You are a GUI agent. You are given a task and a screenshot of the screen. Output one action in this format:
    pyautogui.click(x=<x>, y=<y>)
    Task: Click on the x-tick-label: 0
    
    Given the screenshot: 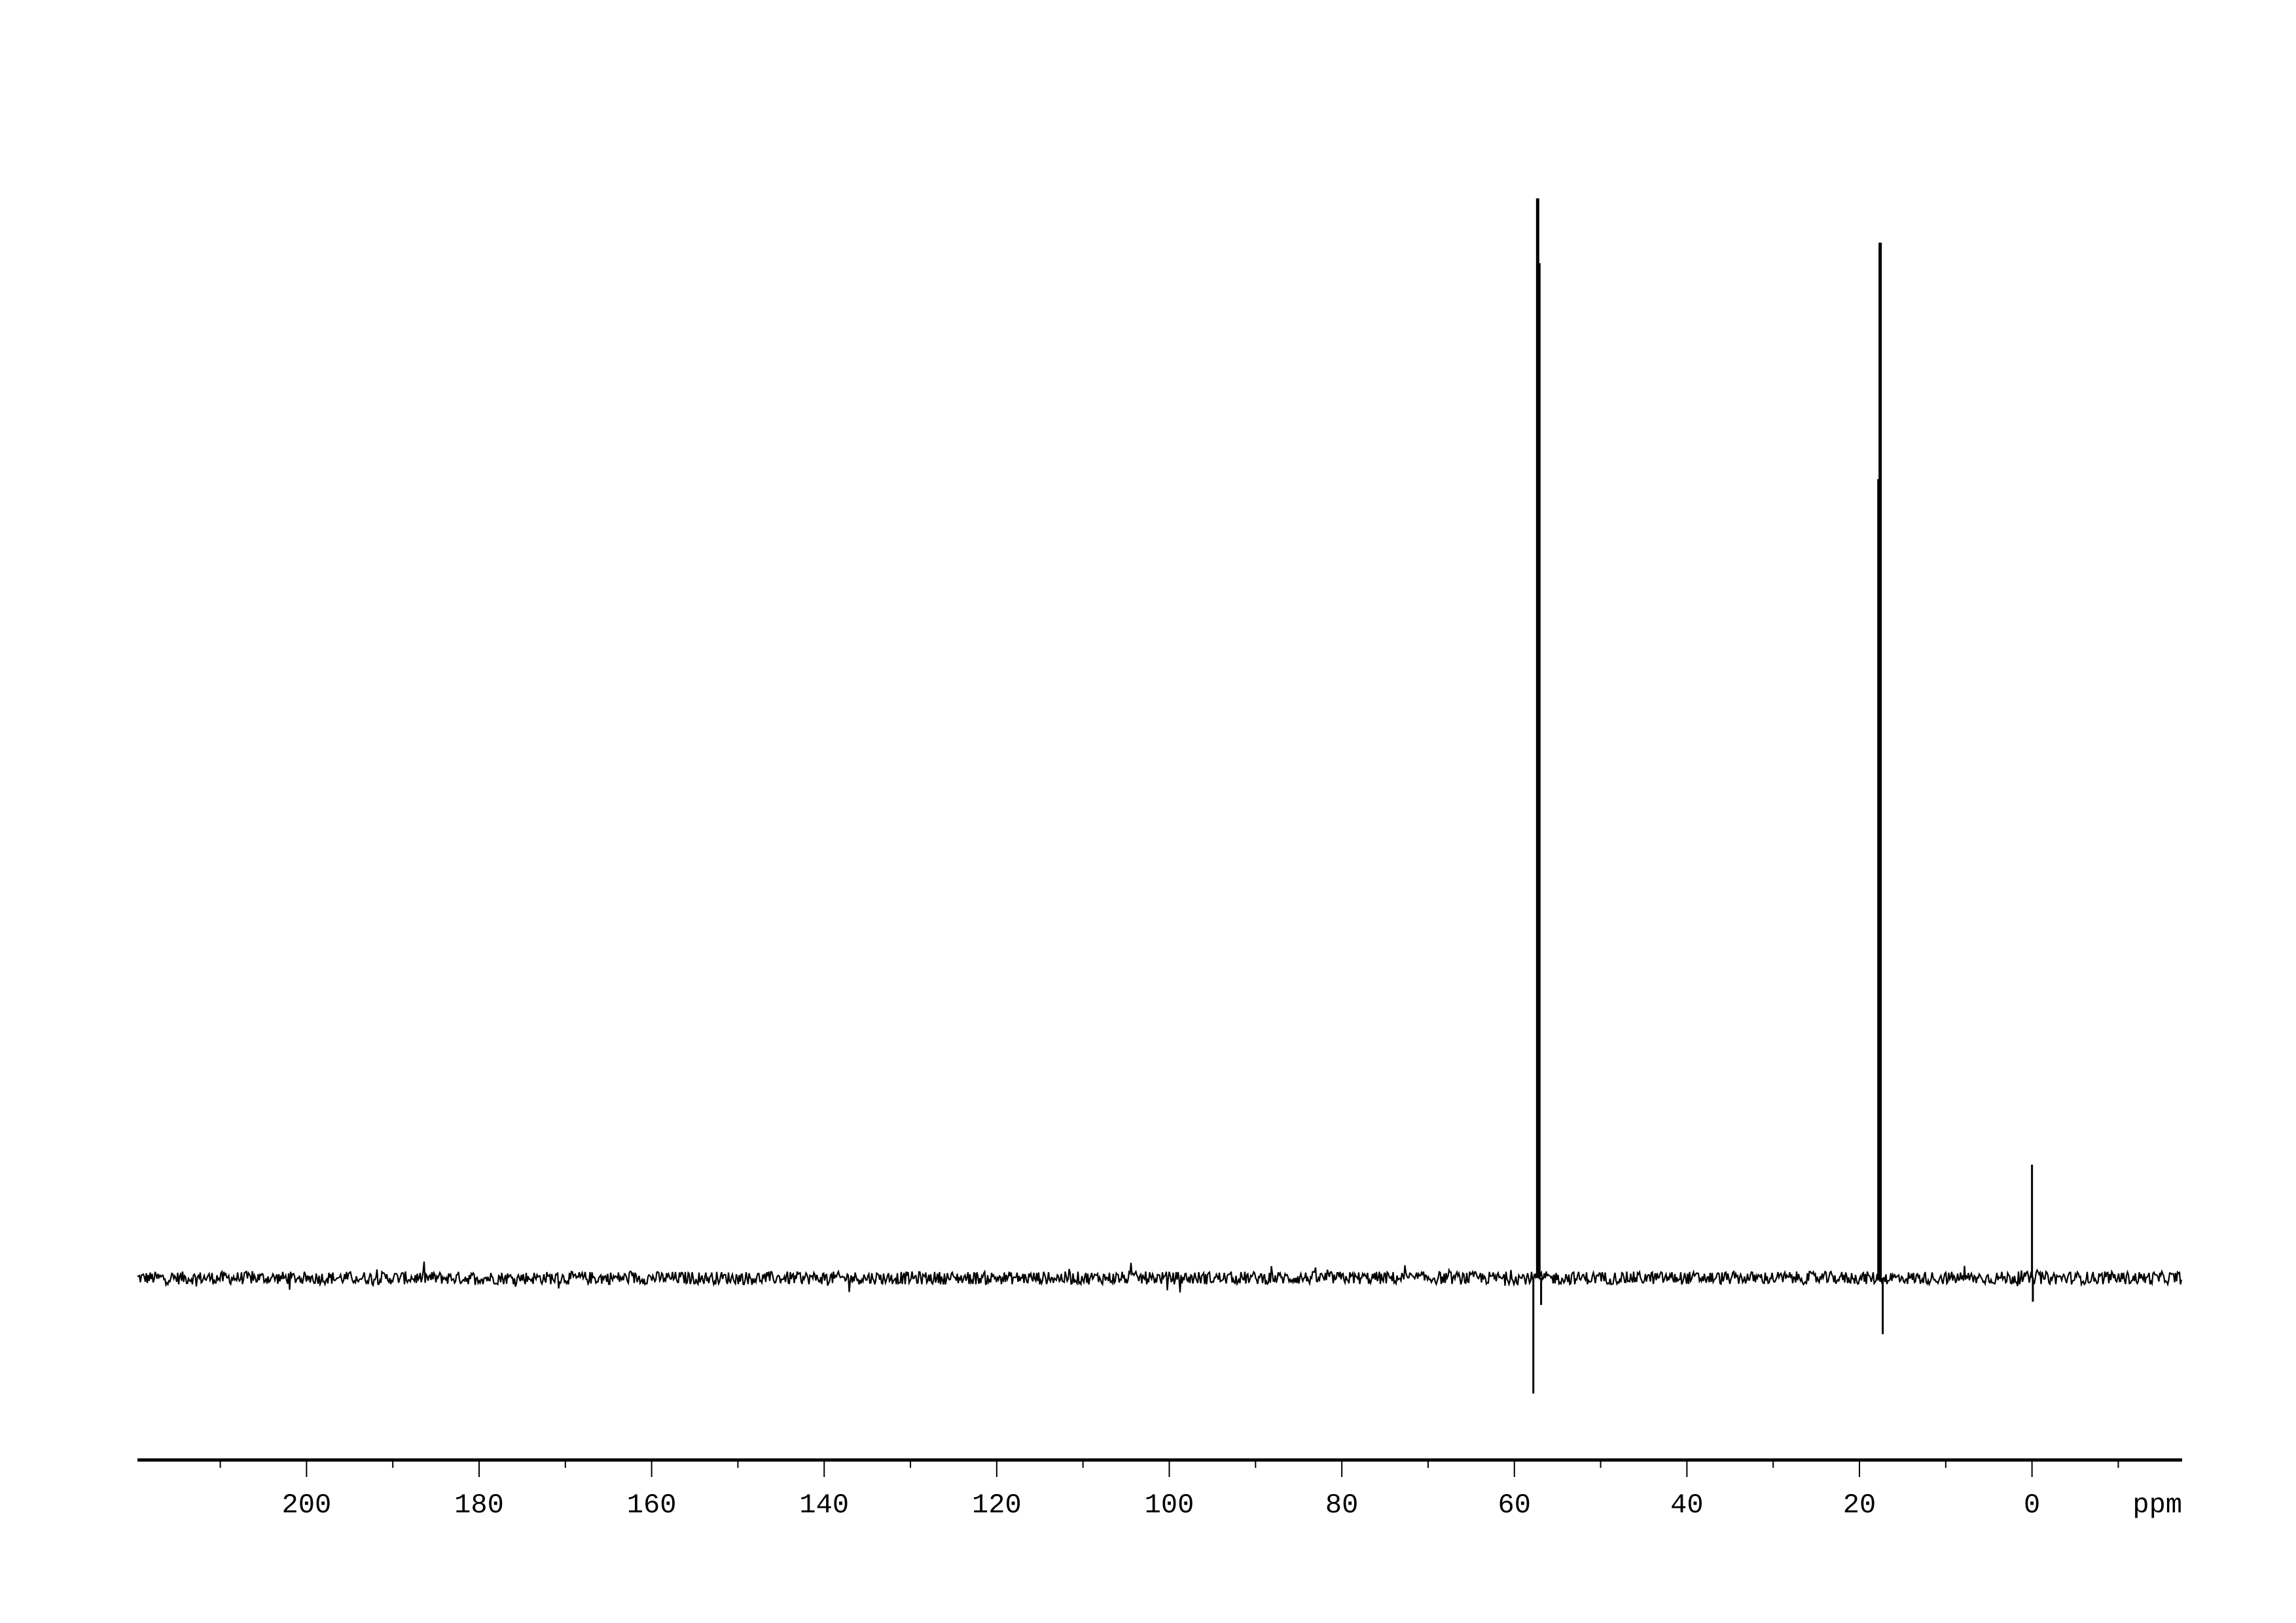 What is the action you would take?
    pyautogui.click(x=2032, y=1505)
    